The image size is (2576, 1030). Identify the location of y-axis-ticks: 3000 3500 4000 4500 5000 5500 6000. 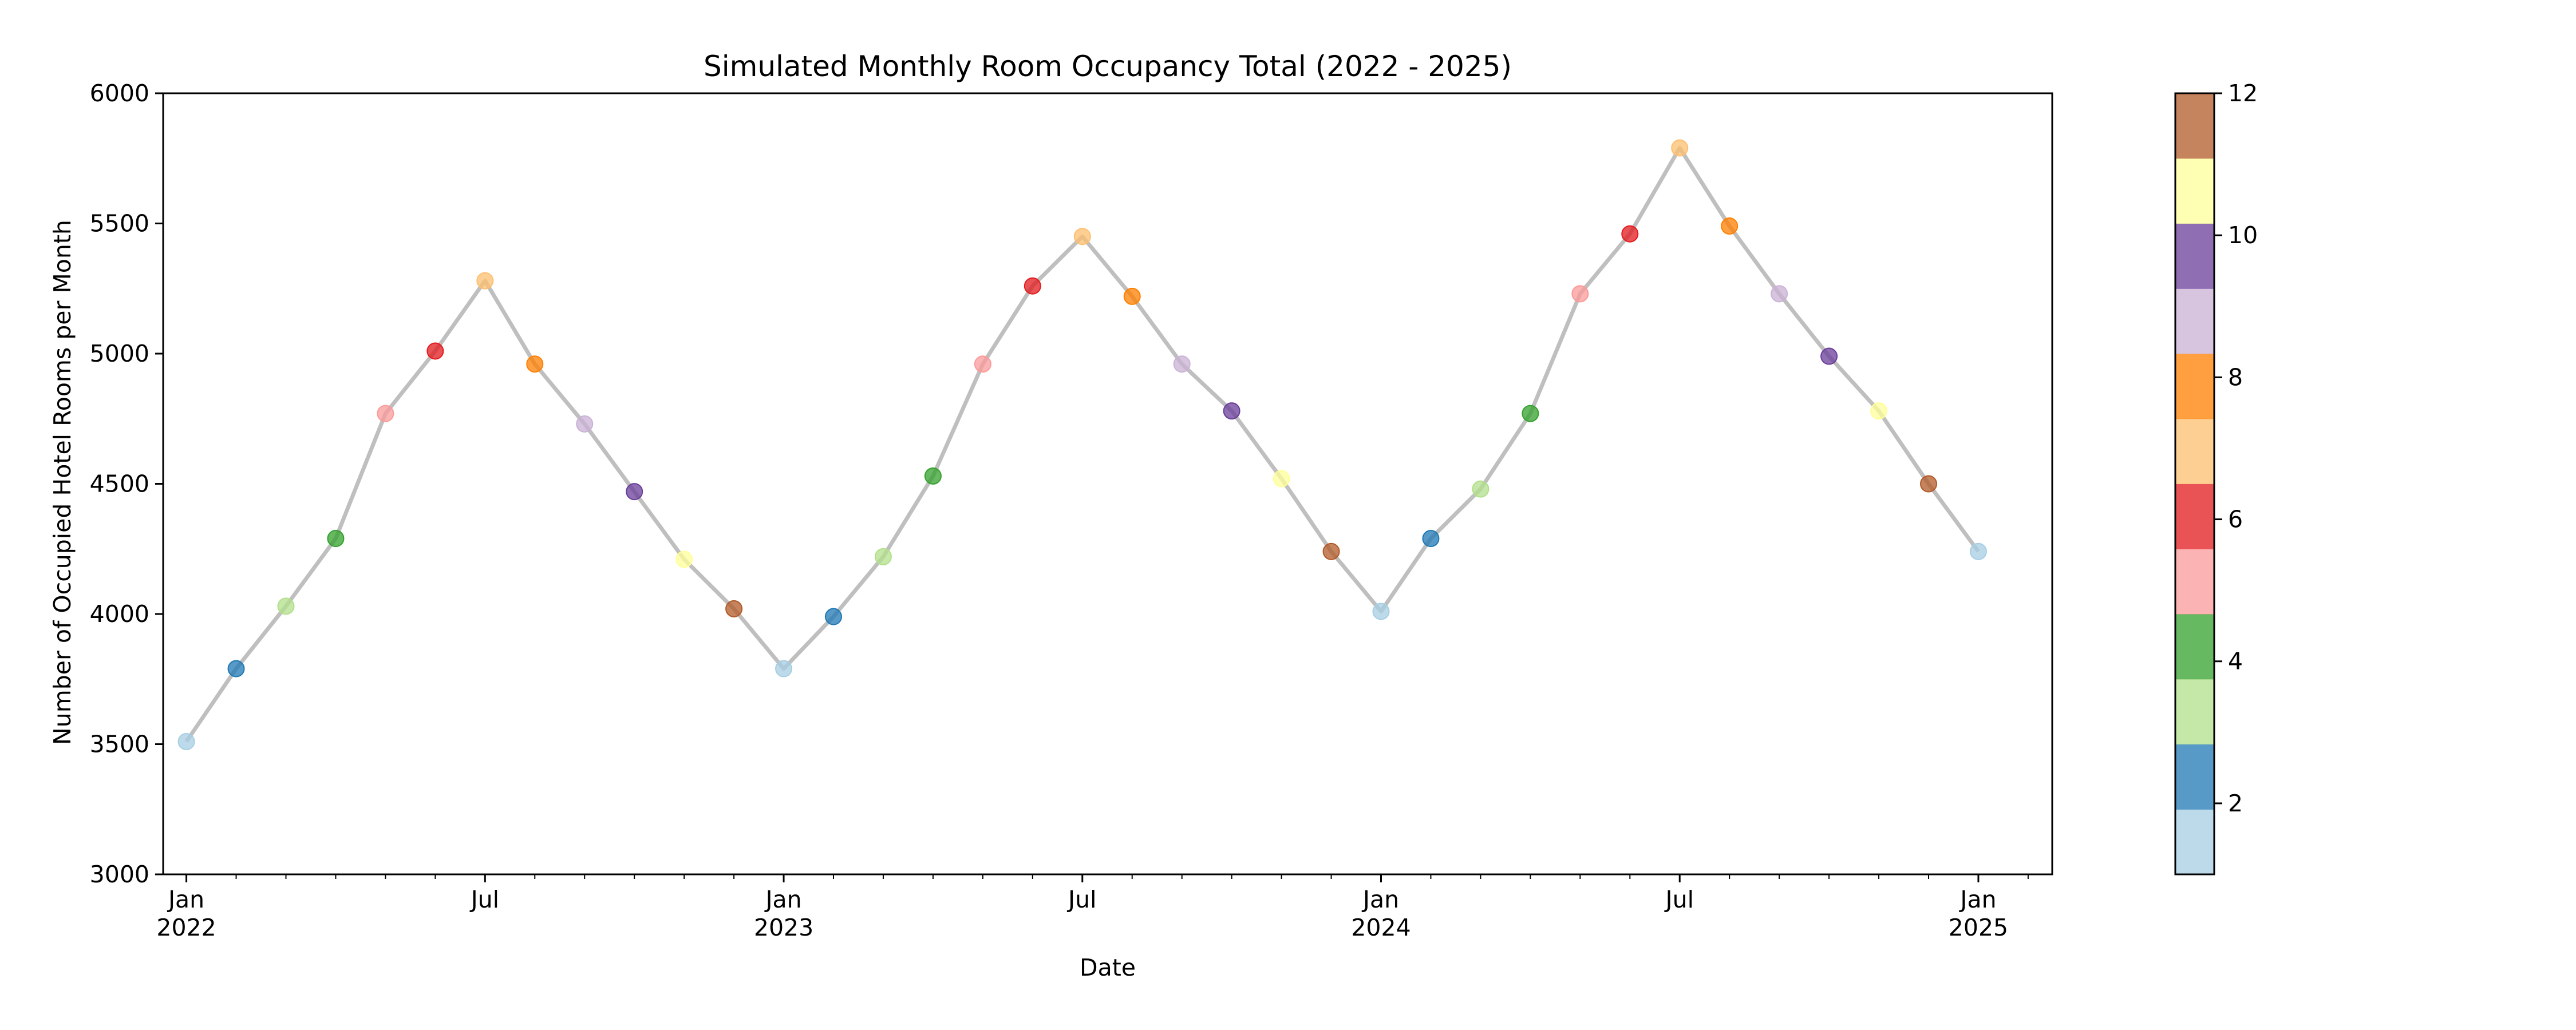
(126, 484).